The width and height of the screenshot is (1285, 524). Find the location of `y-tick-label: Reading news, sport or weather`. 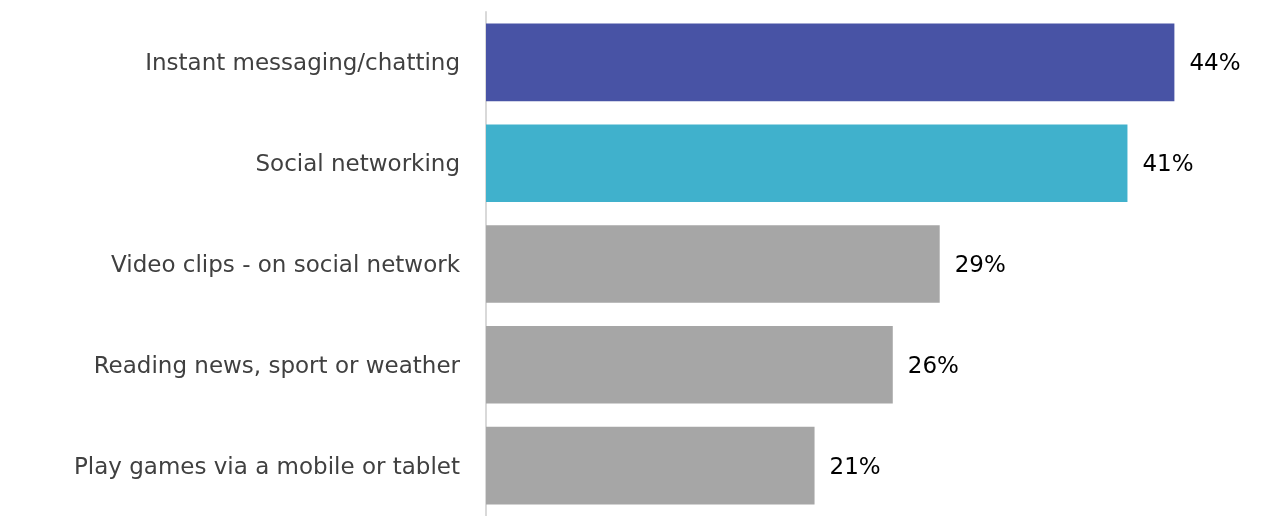

y-tick-label: Reading news, sport or weather is located at coordinates (277, 364).